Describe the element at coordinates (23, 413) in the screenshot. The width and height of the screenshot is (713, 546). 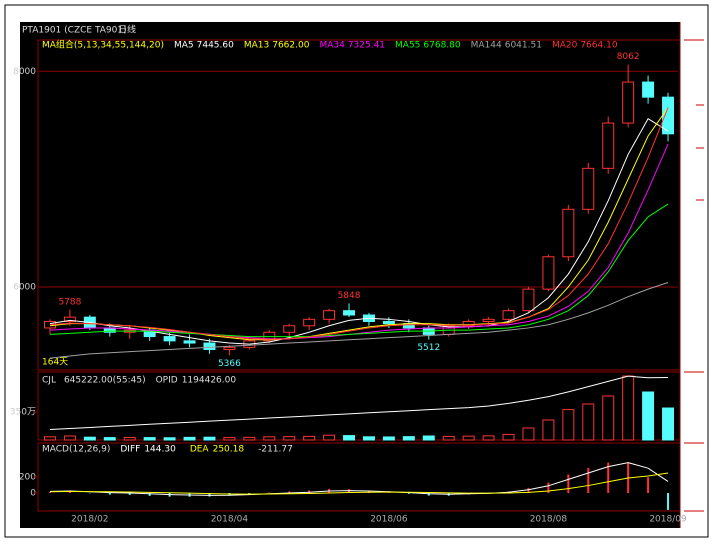
I see `y-tick-label: 350万` at that location.